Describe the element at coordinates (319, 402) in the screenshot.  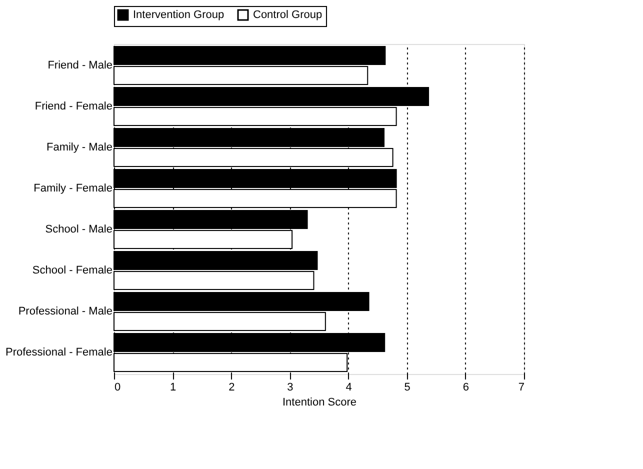
I see `x-axis-title: Intention Score` at that location.